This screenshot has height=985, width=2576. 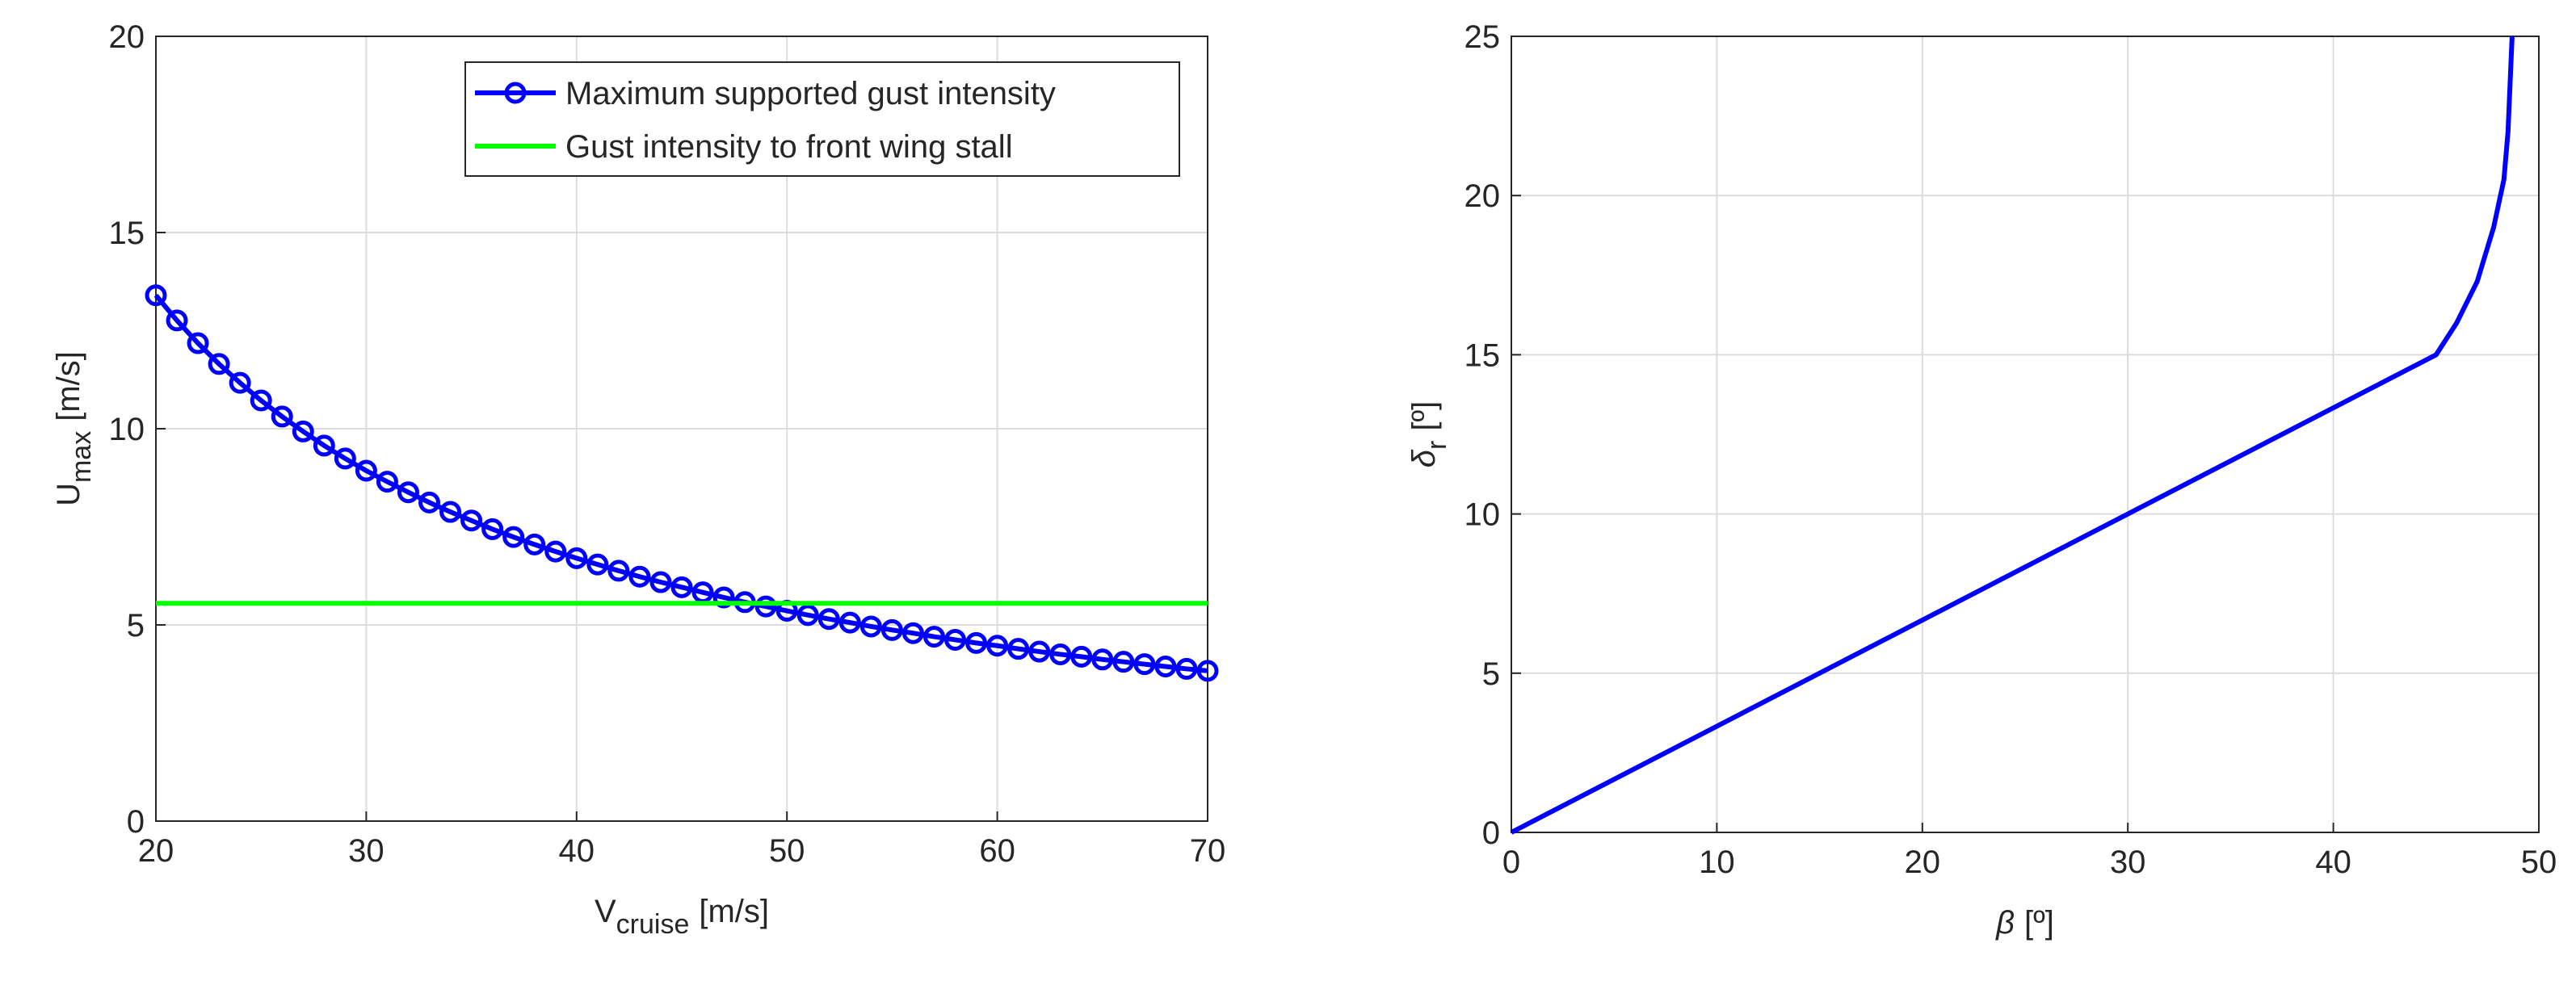 I want to click on axis-label: δr [º], so click(x=1429, y=434).